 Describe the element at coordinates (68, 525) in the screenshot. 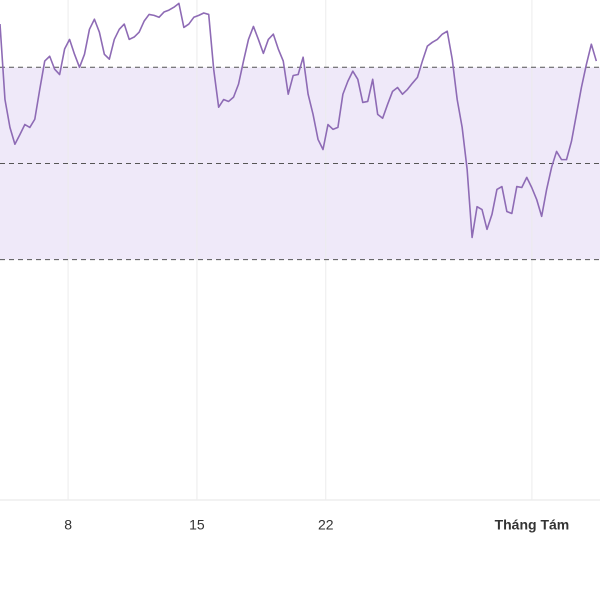

I see `x-tick-label: 8` at that location.